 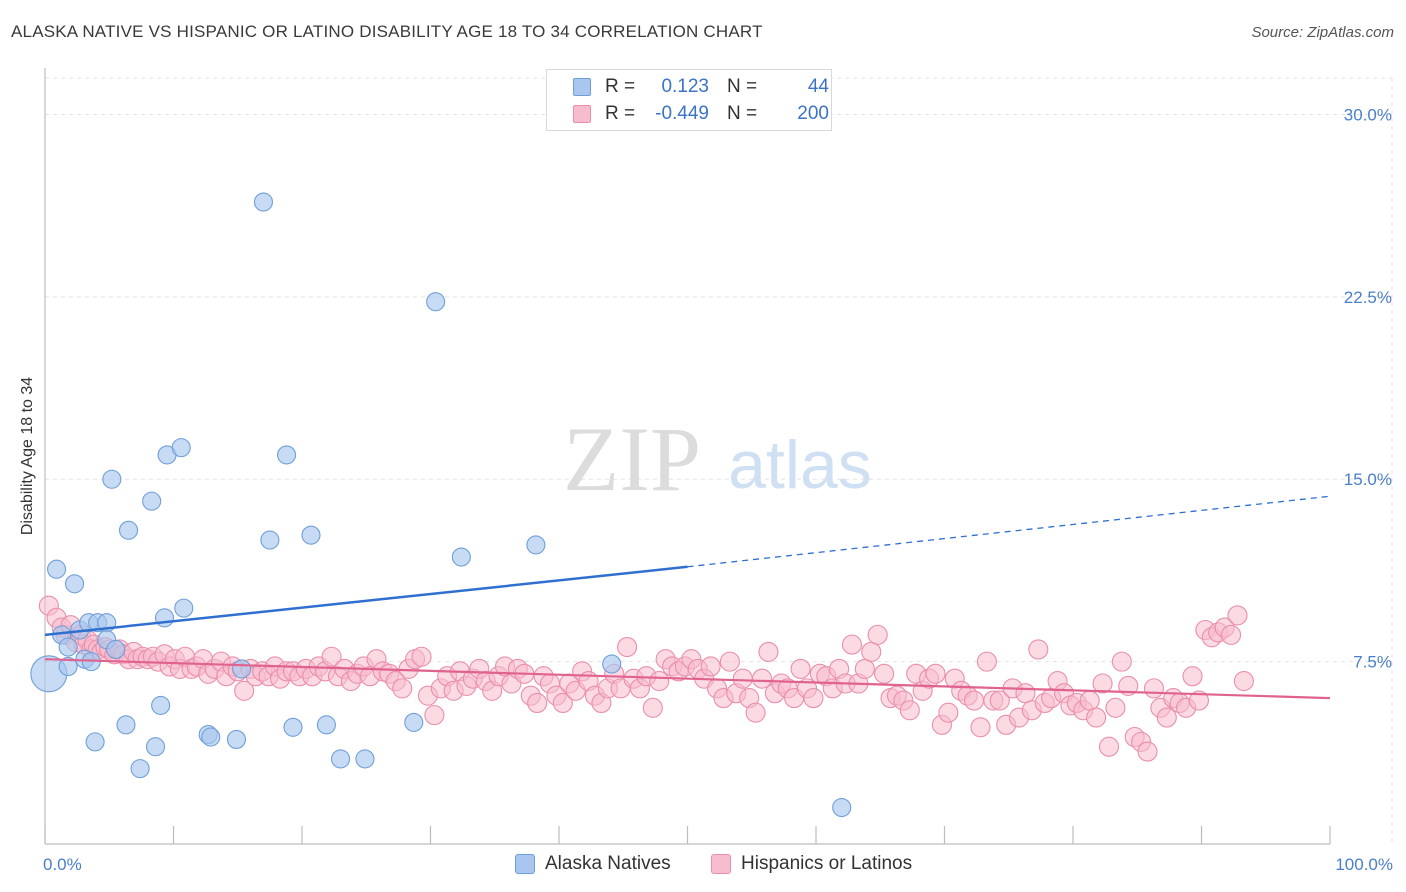 I want to click on bottom-legend-alaska: Alaska Natives, so click(x=593, y=864).